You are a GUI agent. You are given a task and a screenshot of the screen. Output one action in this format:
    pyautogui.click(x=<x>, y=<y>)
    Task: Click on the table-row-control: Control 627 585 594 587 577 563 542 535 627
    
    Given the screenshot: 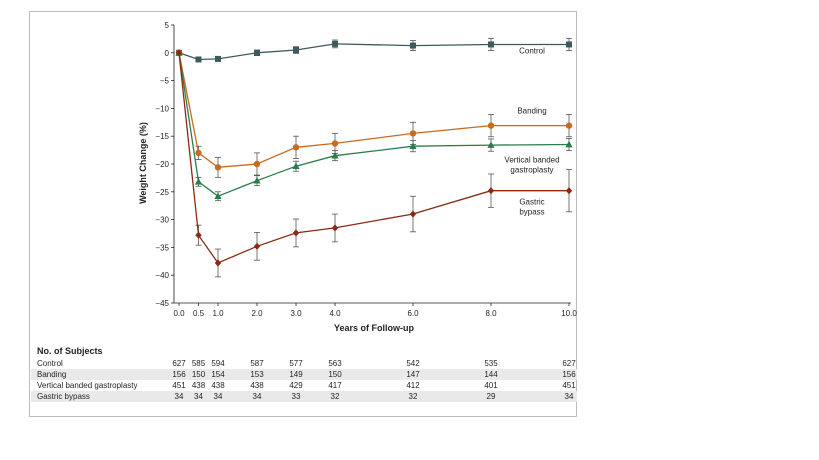 What is the action you would take?
    pyautogui.click(x=304, y=363)
    